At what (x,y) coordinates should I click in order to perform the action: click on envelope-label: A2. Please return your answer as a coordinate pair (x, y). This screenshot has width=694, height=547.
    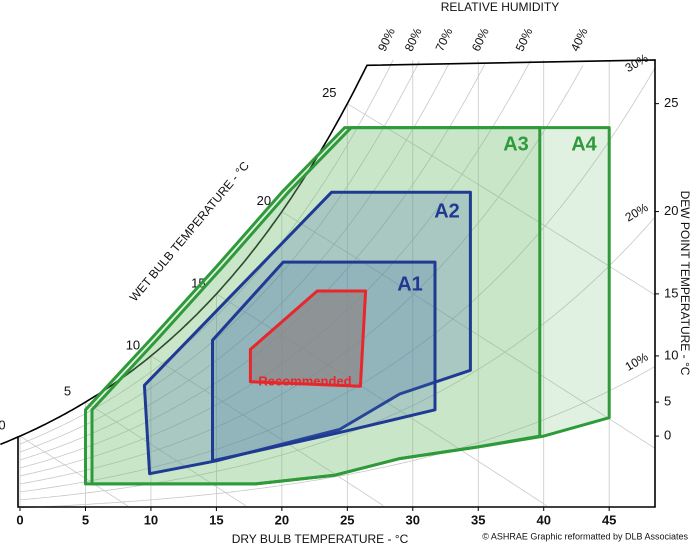
    Looking at the image, I should click on (447, 211).